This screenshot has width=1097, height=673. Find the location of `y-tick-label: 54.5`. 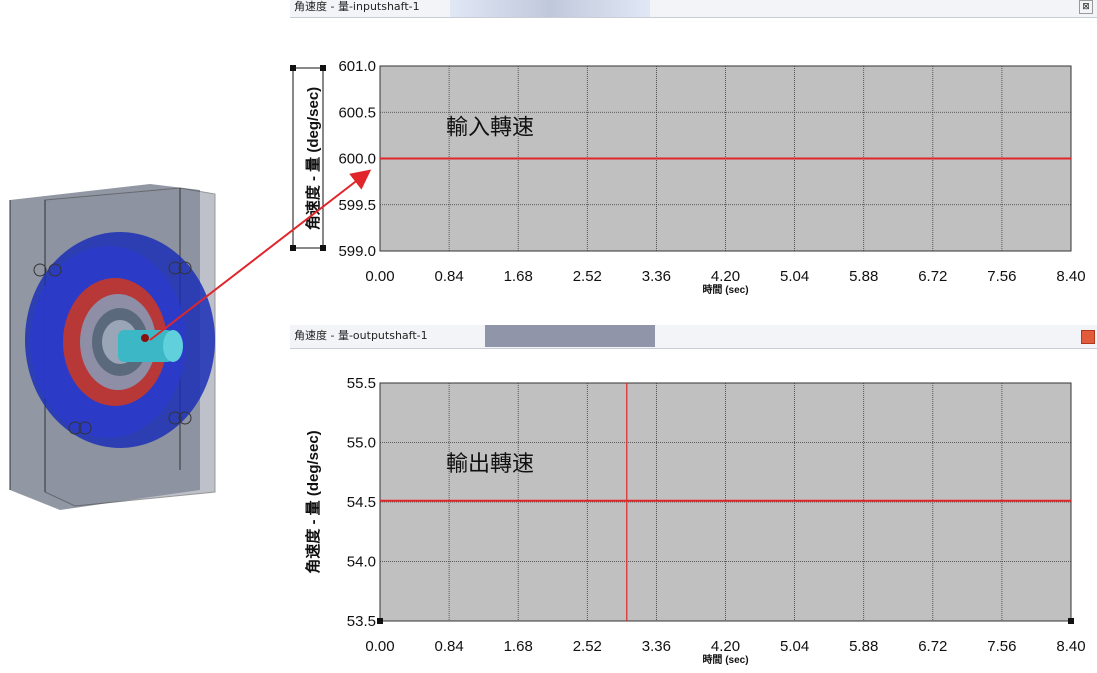

y-tick-label: 54.5 is located at coordinates (361, 502).